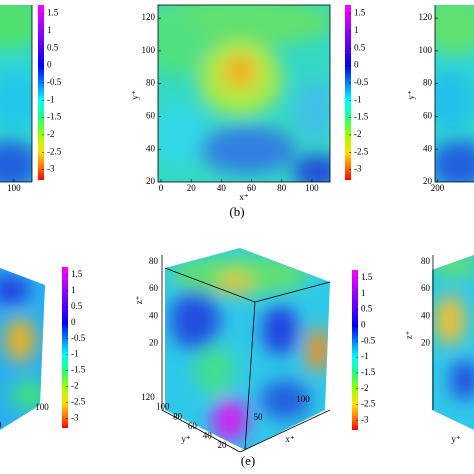 This screenshot has width=474, height=474. Describe the element at coordinates (236, 211) in the screenshot. I see `caption: (b)` at that location.